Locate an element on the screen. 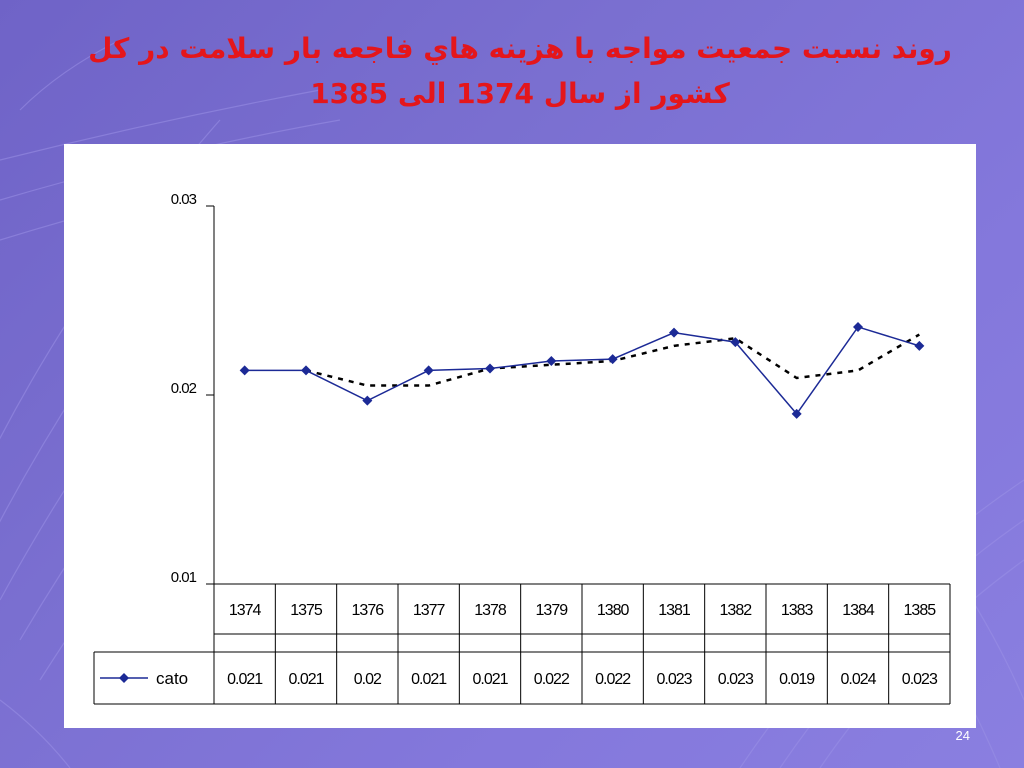  y-tick-label: 0.03 is located at coordinates (184, 199).